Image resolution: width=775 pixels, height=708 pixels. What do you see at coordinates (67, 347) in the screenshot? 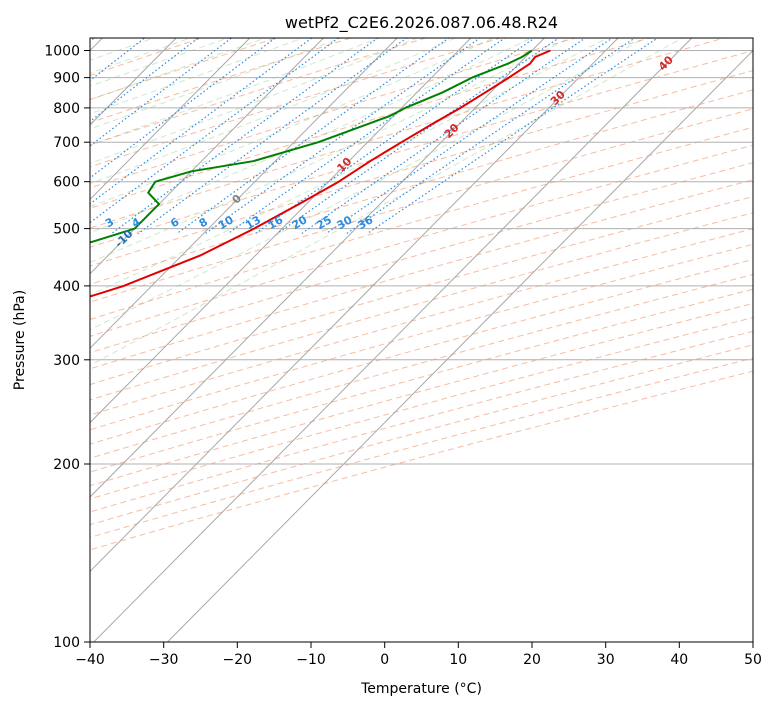
I see `y-axis: 1000 900 800 700 600 500 400 300 200 100` at bounding box center [67, 347].